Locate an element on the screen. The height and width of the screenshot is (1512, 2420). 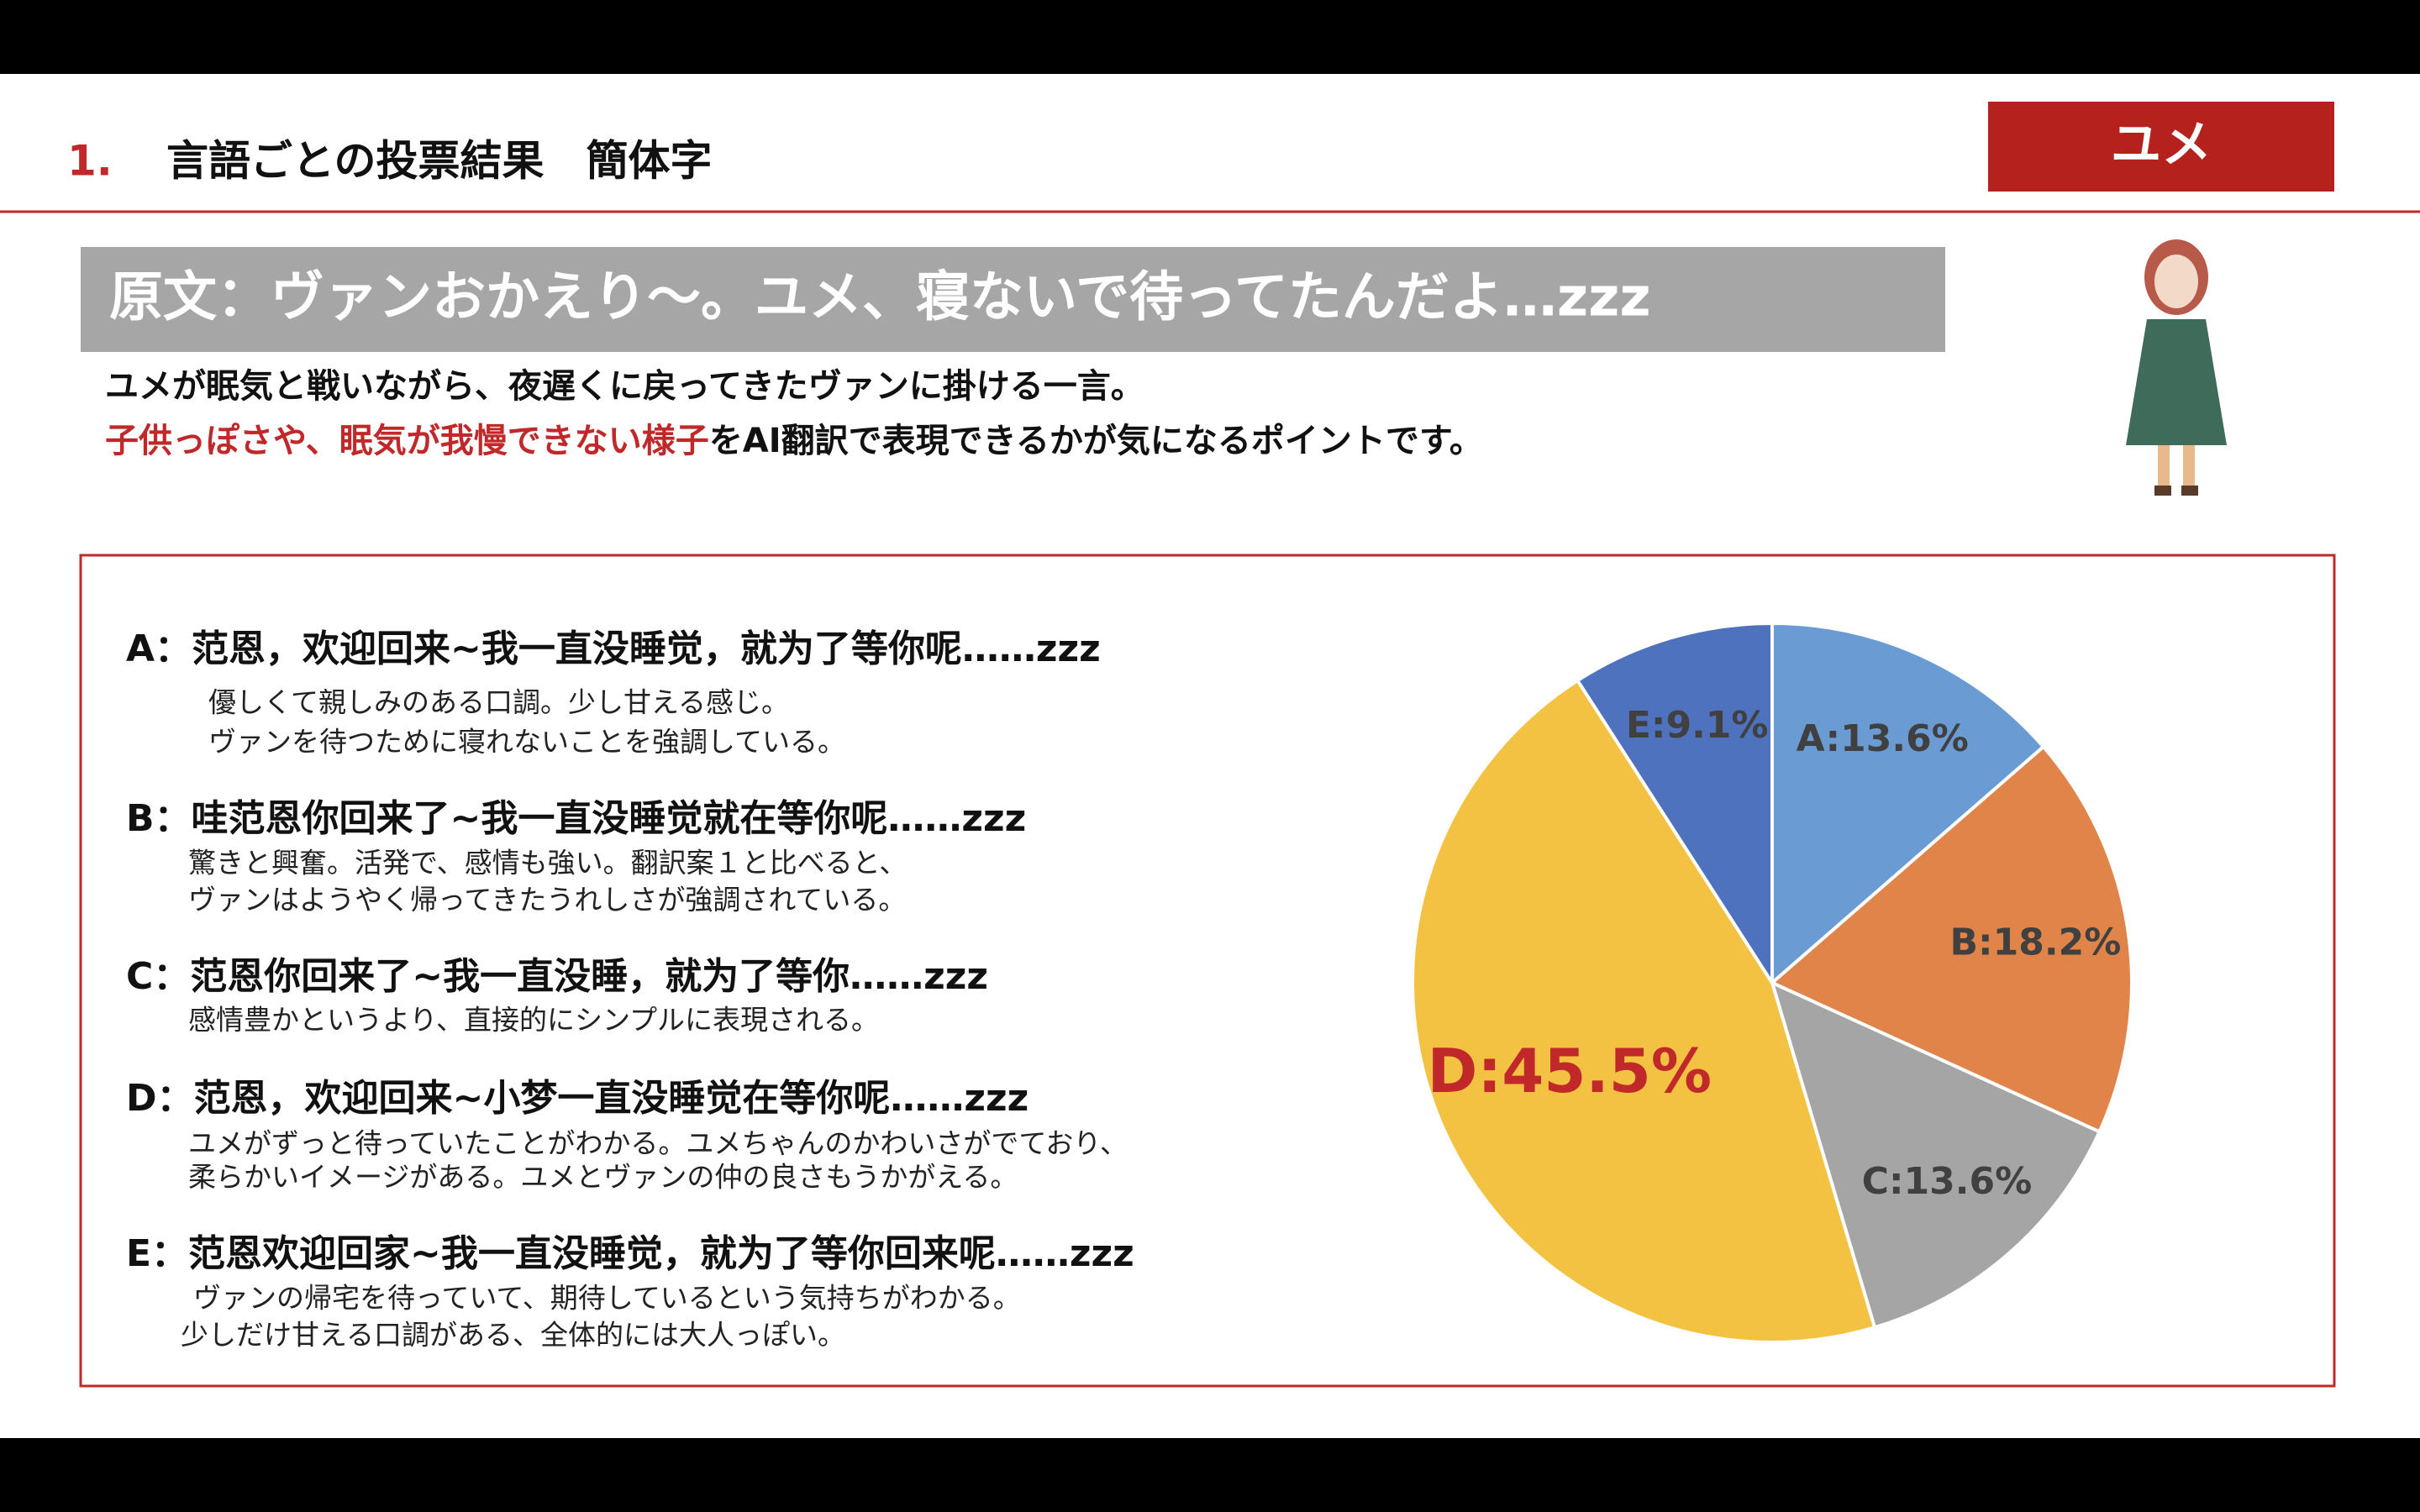
bottom-bar is located at coordinates (1210, 1475).